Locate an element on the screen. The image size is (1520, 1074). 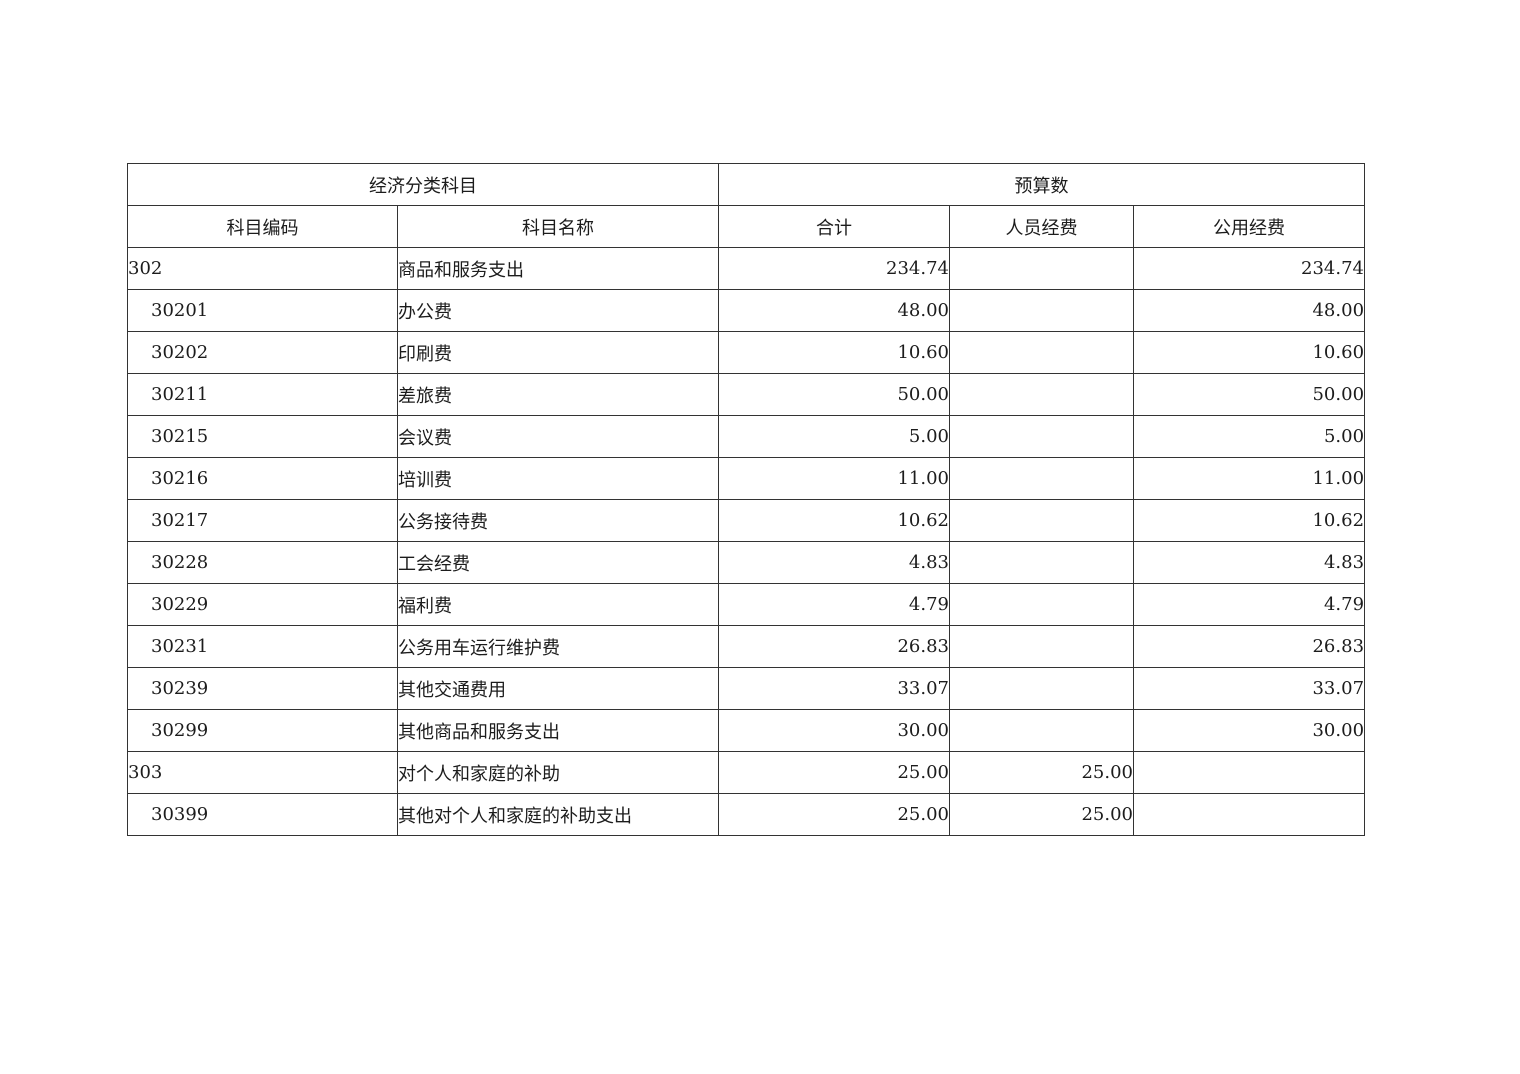
cell-subject-name: 公务接待费 is located at coordinates (558, 520).